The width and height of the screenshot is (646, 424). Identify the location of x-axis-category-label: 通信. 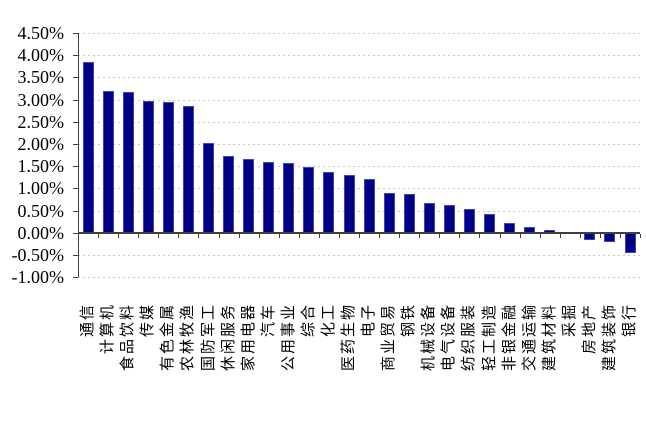
(88, 320).